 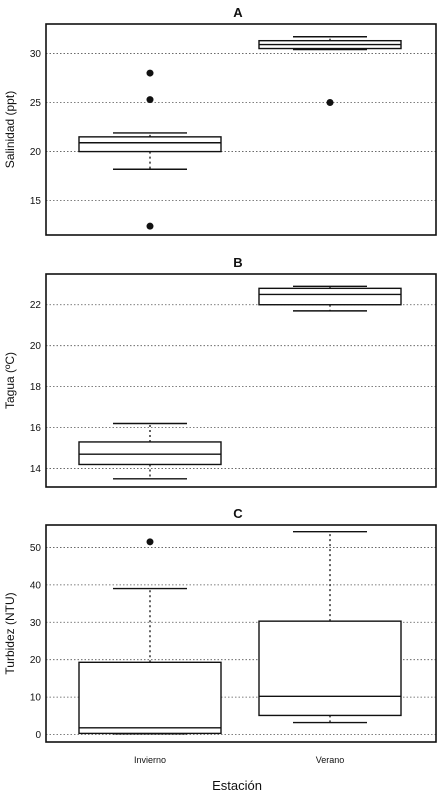 What do you see at coordinates (36, 469) in the screenshot?
I see `y-tick-label: 14` at bounding box center [36, 469].